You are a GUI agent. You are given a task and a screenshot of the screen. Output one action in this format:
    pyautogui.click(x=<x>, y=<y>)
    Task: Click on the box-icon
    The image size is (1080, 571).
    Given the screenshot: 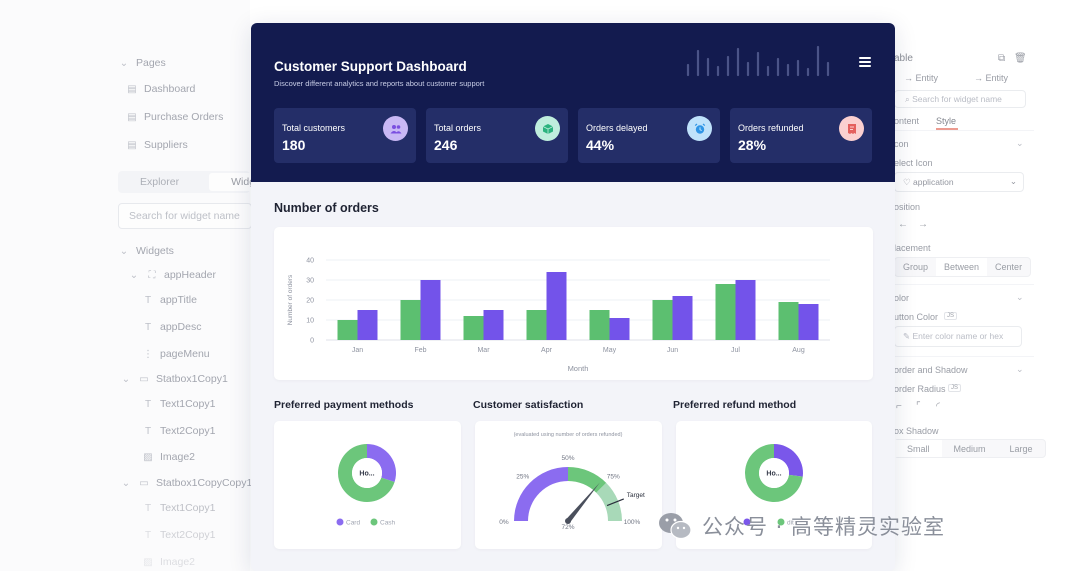 What is the action you would take?
    pyautogui.click(x=547, y=128)
    